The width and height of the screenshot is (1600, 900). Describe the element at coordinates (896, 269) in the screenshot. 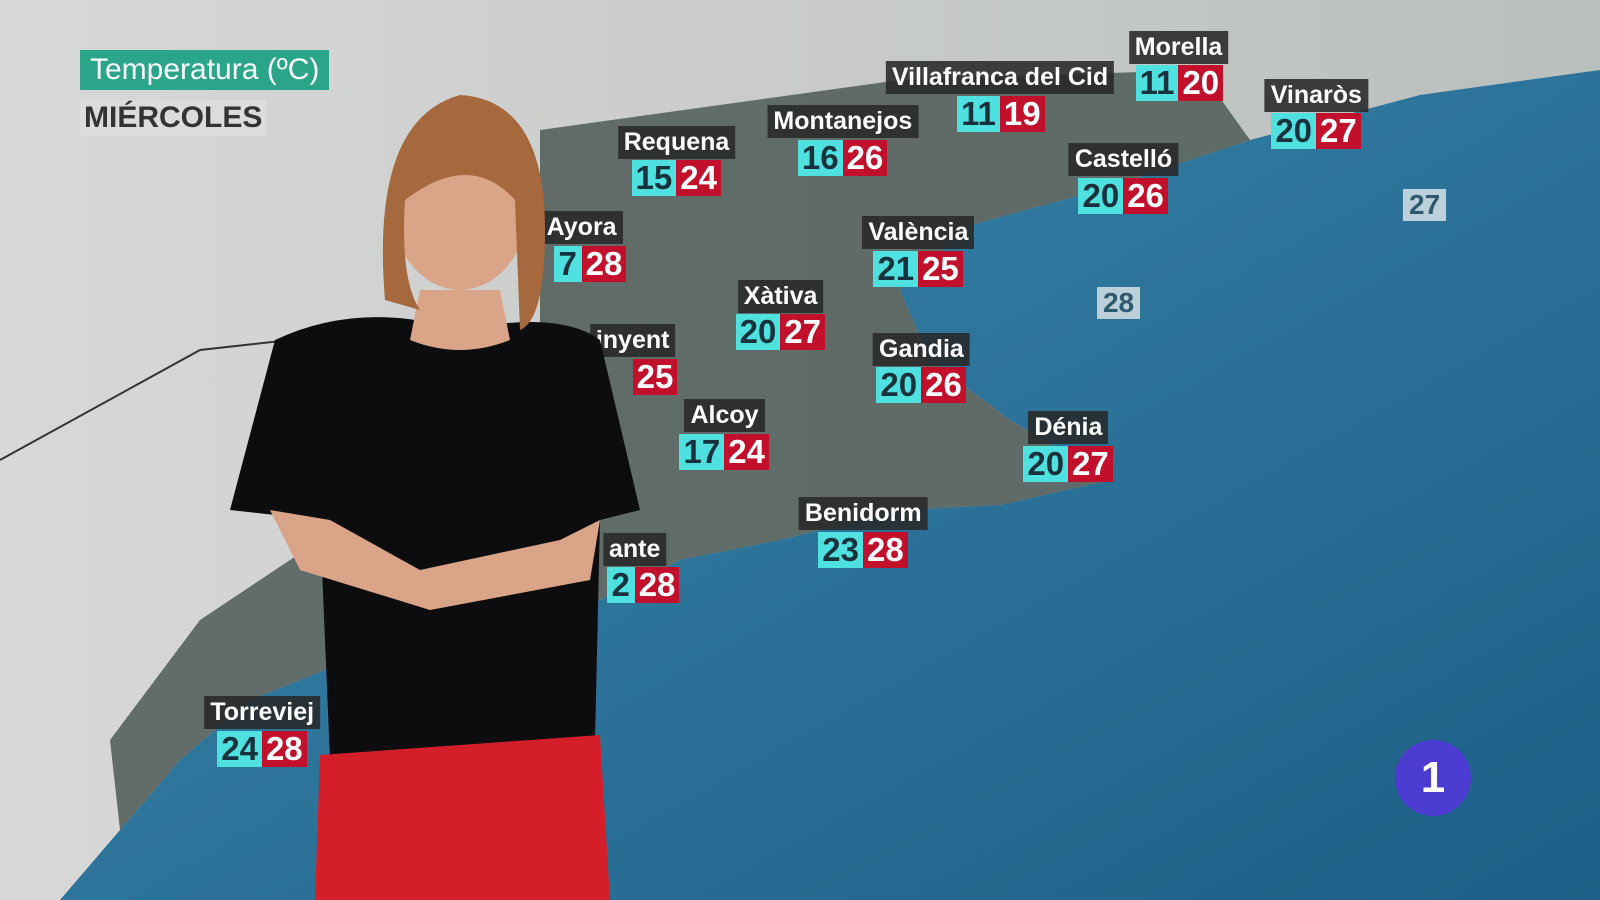

I see `min-temperature: 21` at that location.